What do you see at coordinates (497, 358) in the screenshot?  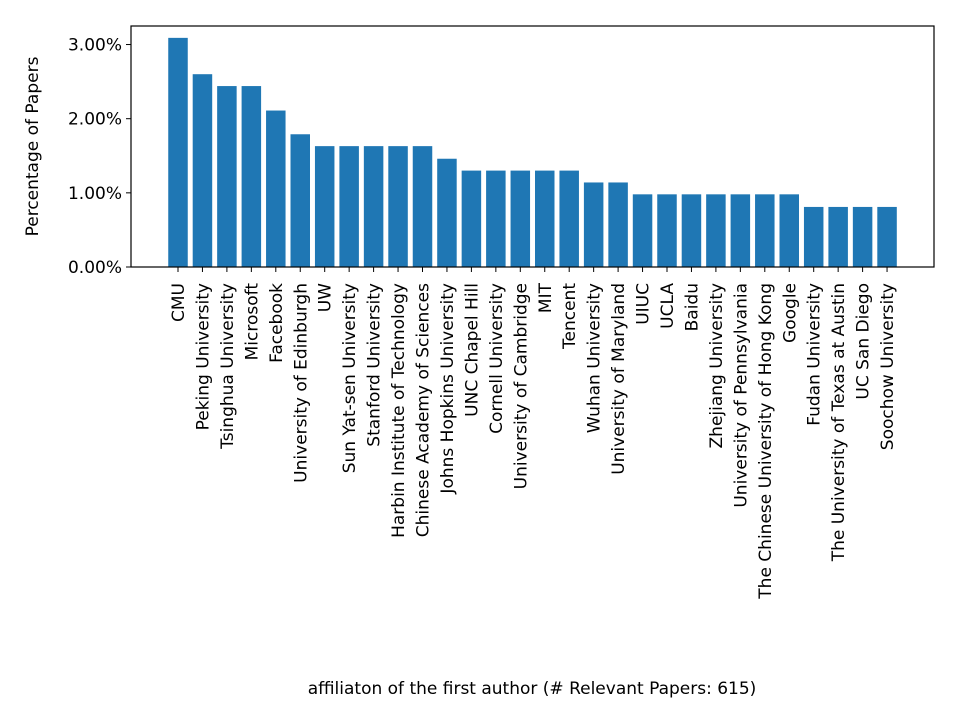 I see `x-tick-label: Cornell University` at bounding box center [497, 358].